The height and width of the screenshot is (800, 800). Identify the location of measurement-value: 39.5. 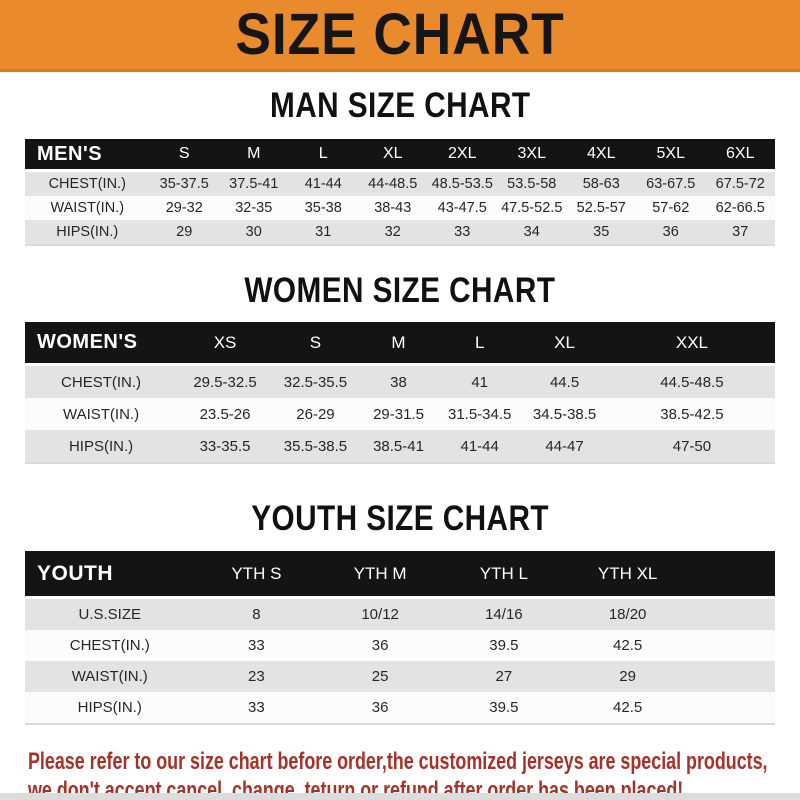
(504, 645).